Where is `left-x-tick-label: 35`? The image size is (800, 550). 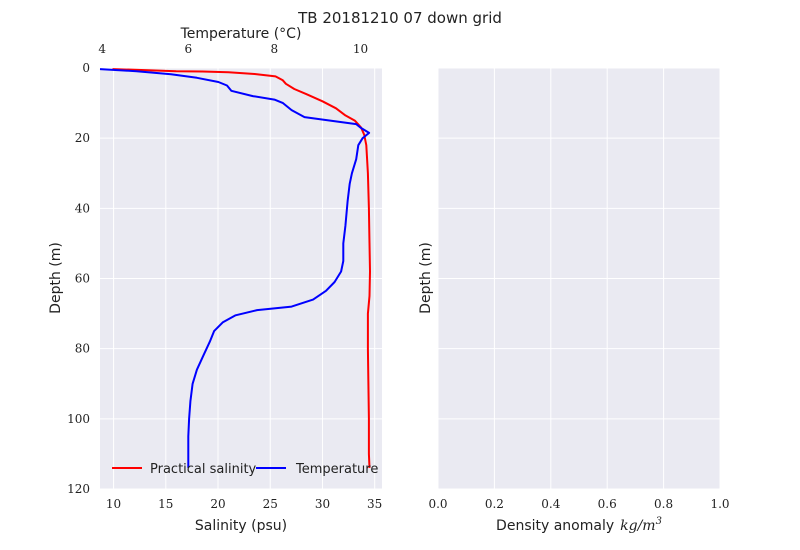
left-x-tick-label: 35 is located at coordinates (374, 504).